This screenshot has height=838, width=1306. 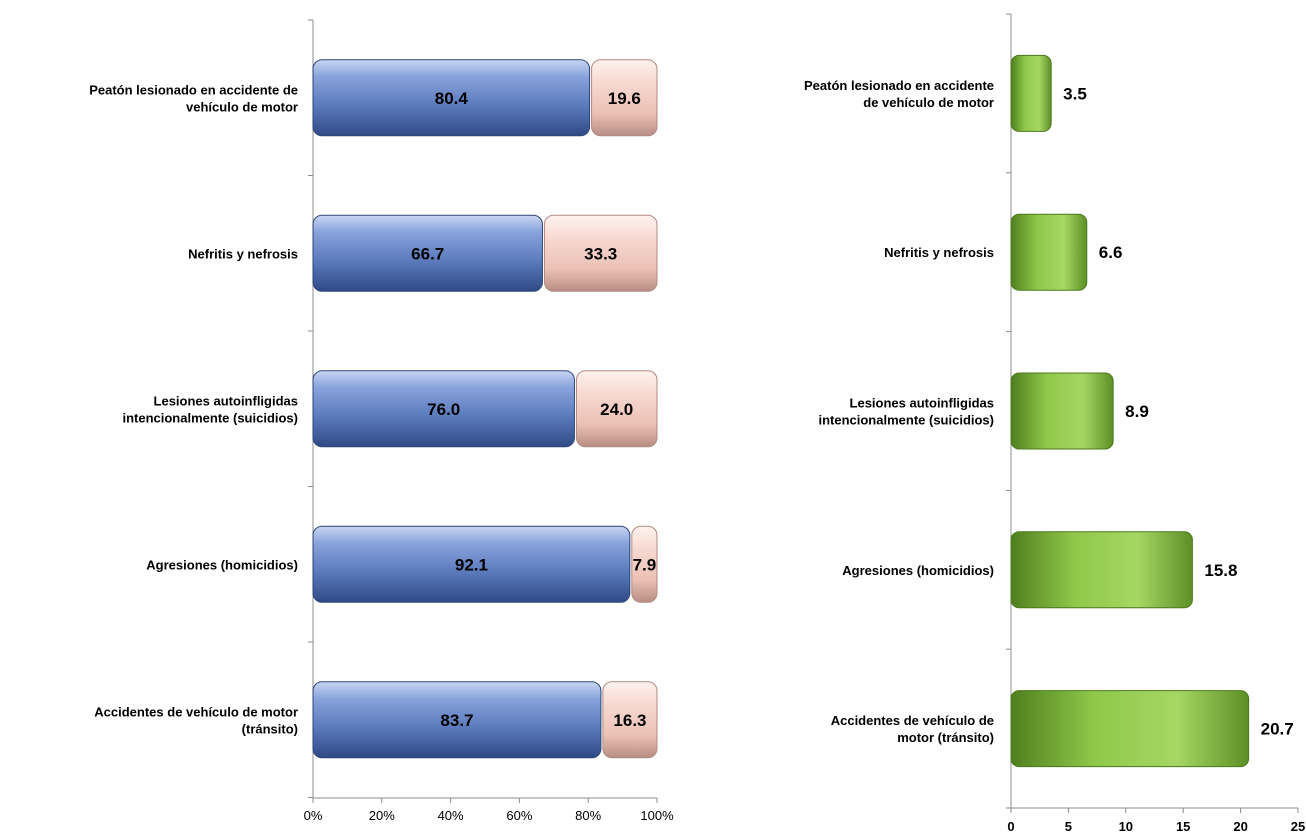 What do you see at coordinates (1277, 729) in the screenshot?
I see `data-label: 20.7` at bounding box center [1277, 729].